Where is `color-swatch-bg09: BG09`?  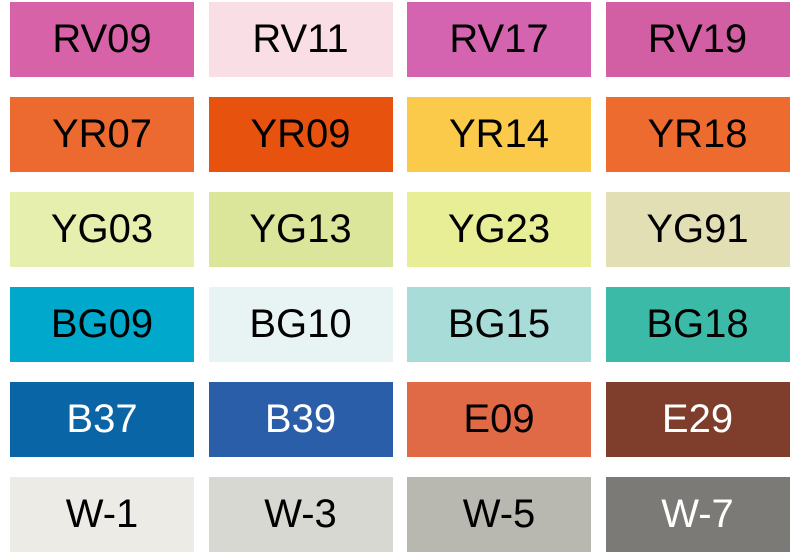
color-swatch-bg09: BG09 is located at coordinates (102, 324).